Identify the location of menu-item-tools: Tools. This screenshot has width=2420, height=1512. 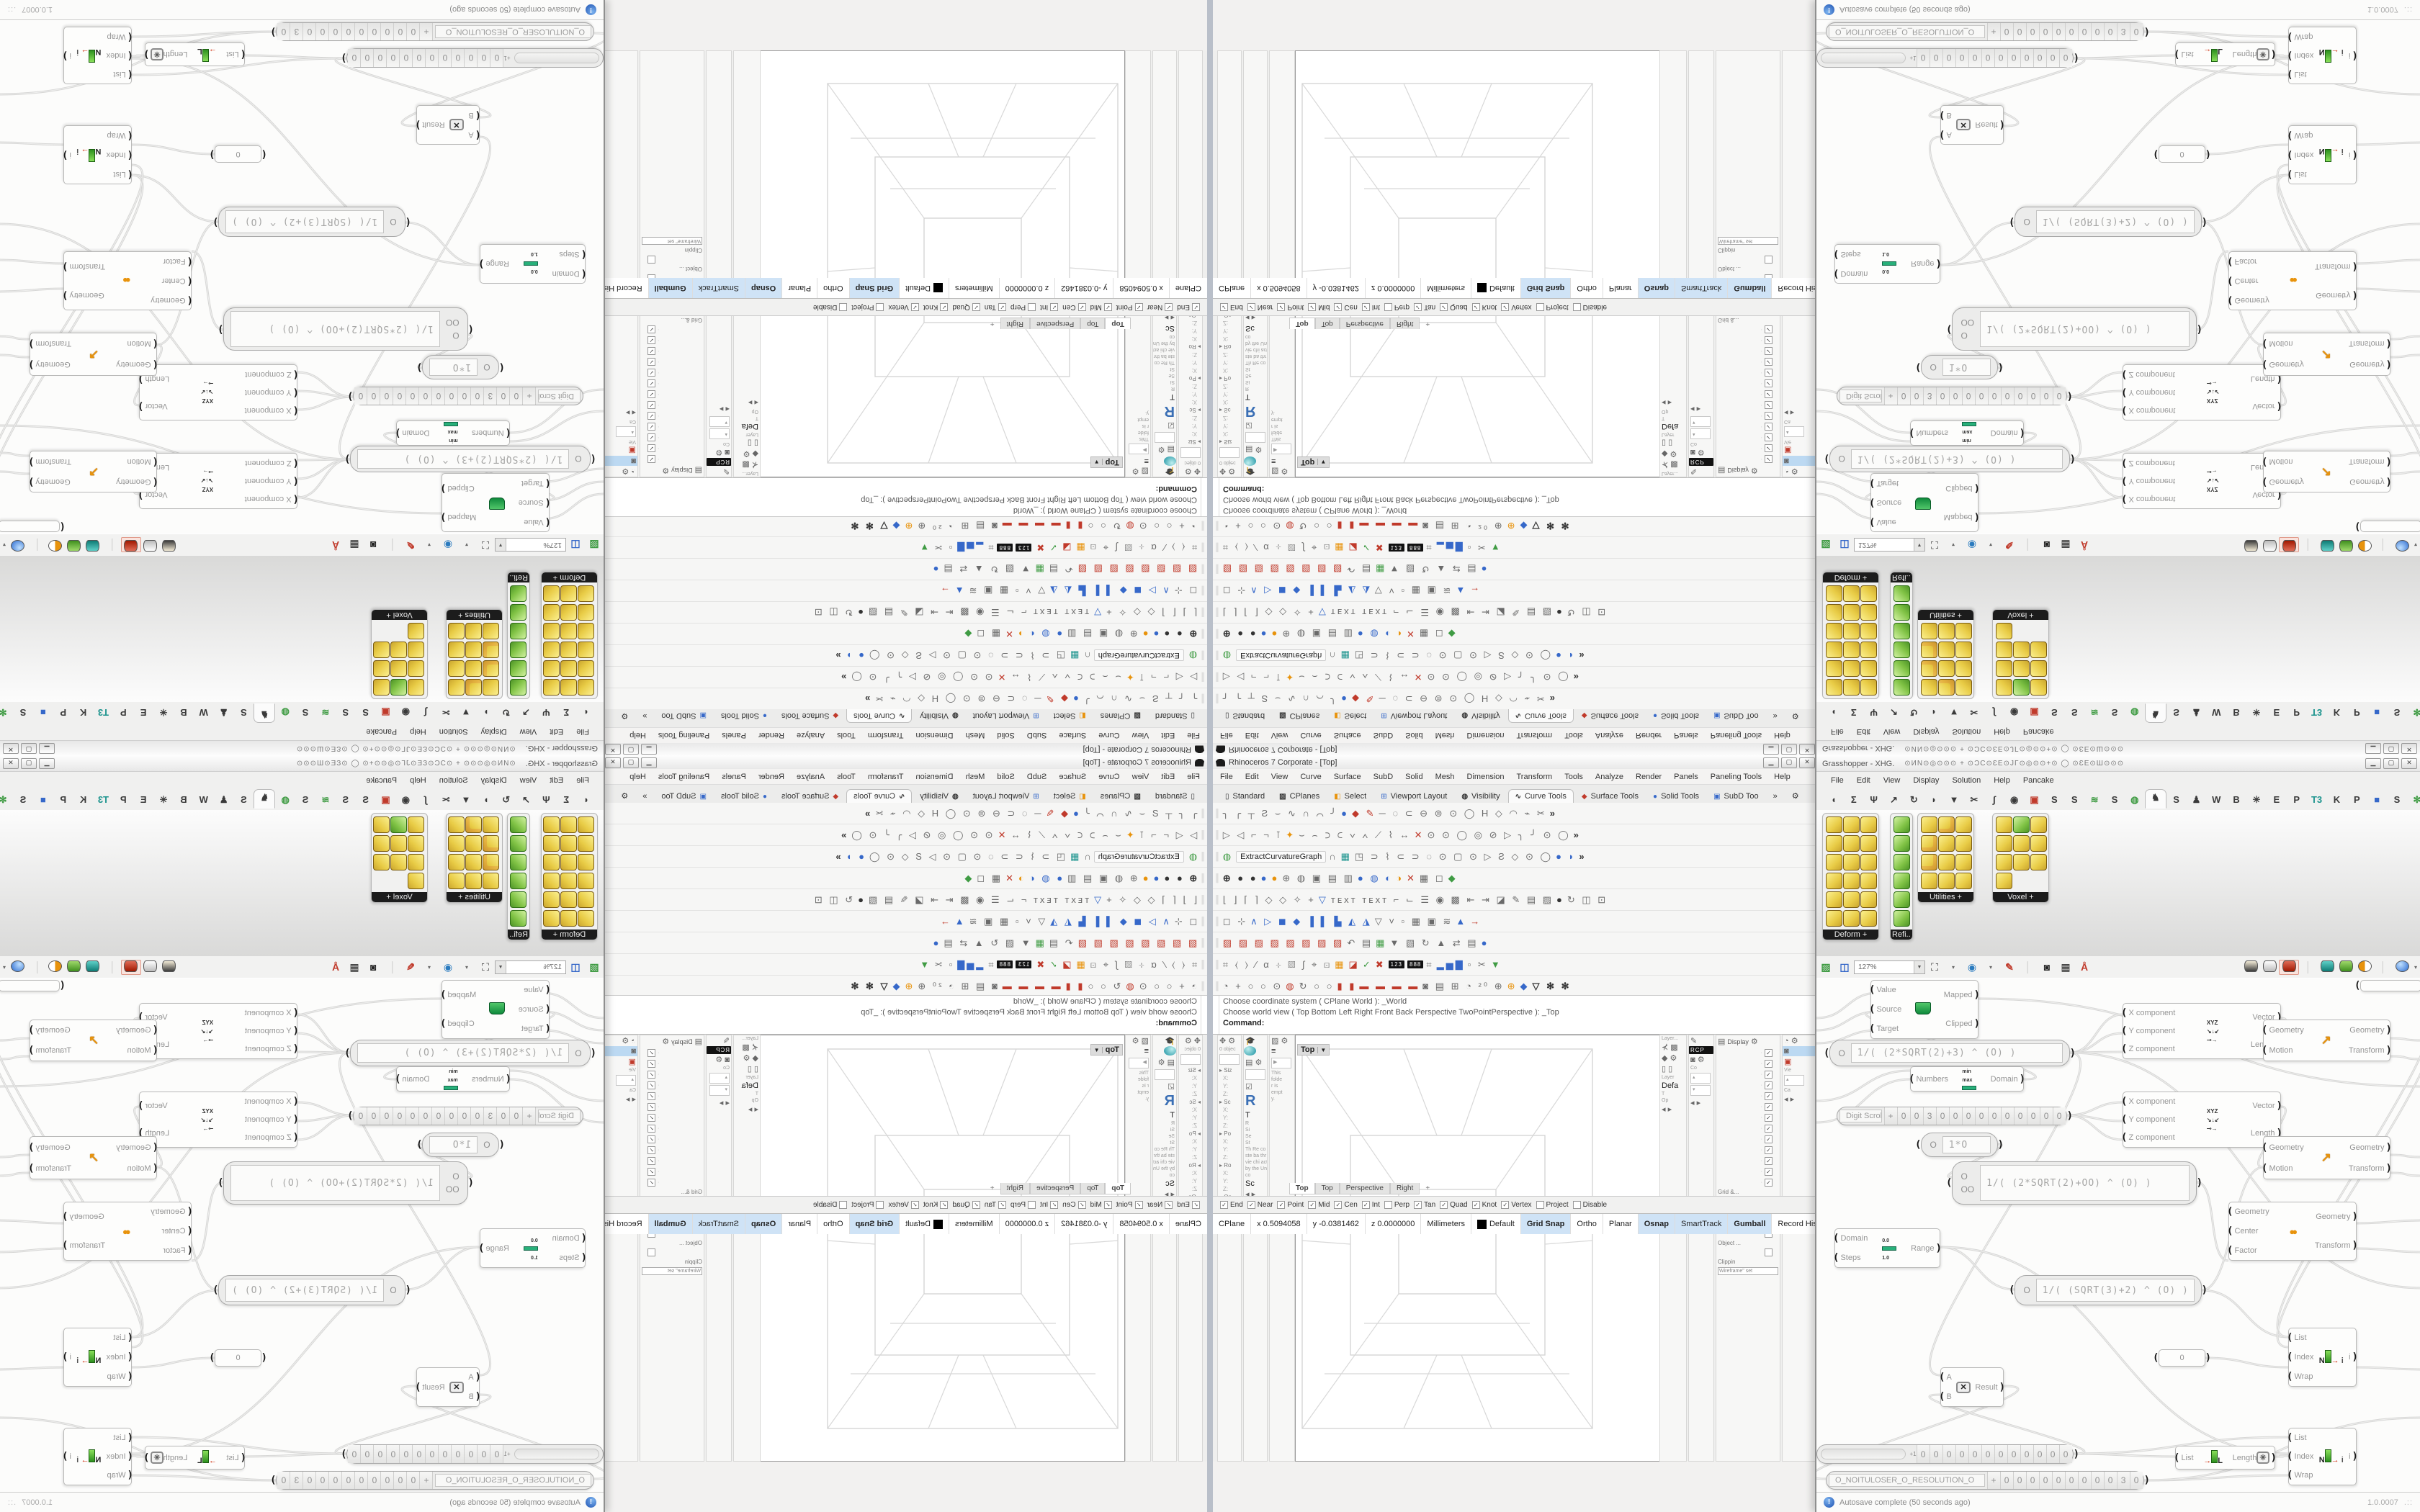
(846, 735).